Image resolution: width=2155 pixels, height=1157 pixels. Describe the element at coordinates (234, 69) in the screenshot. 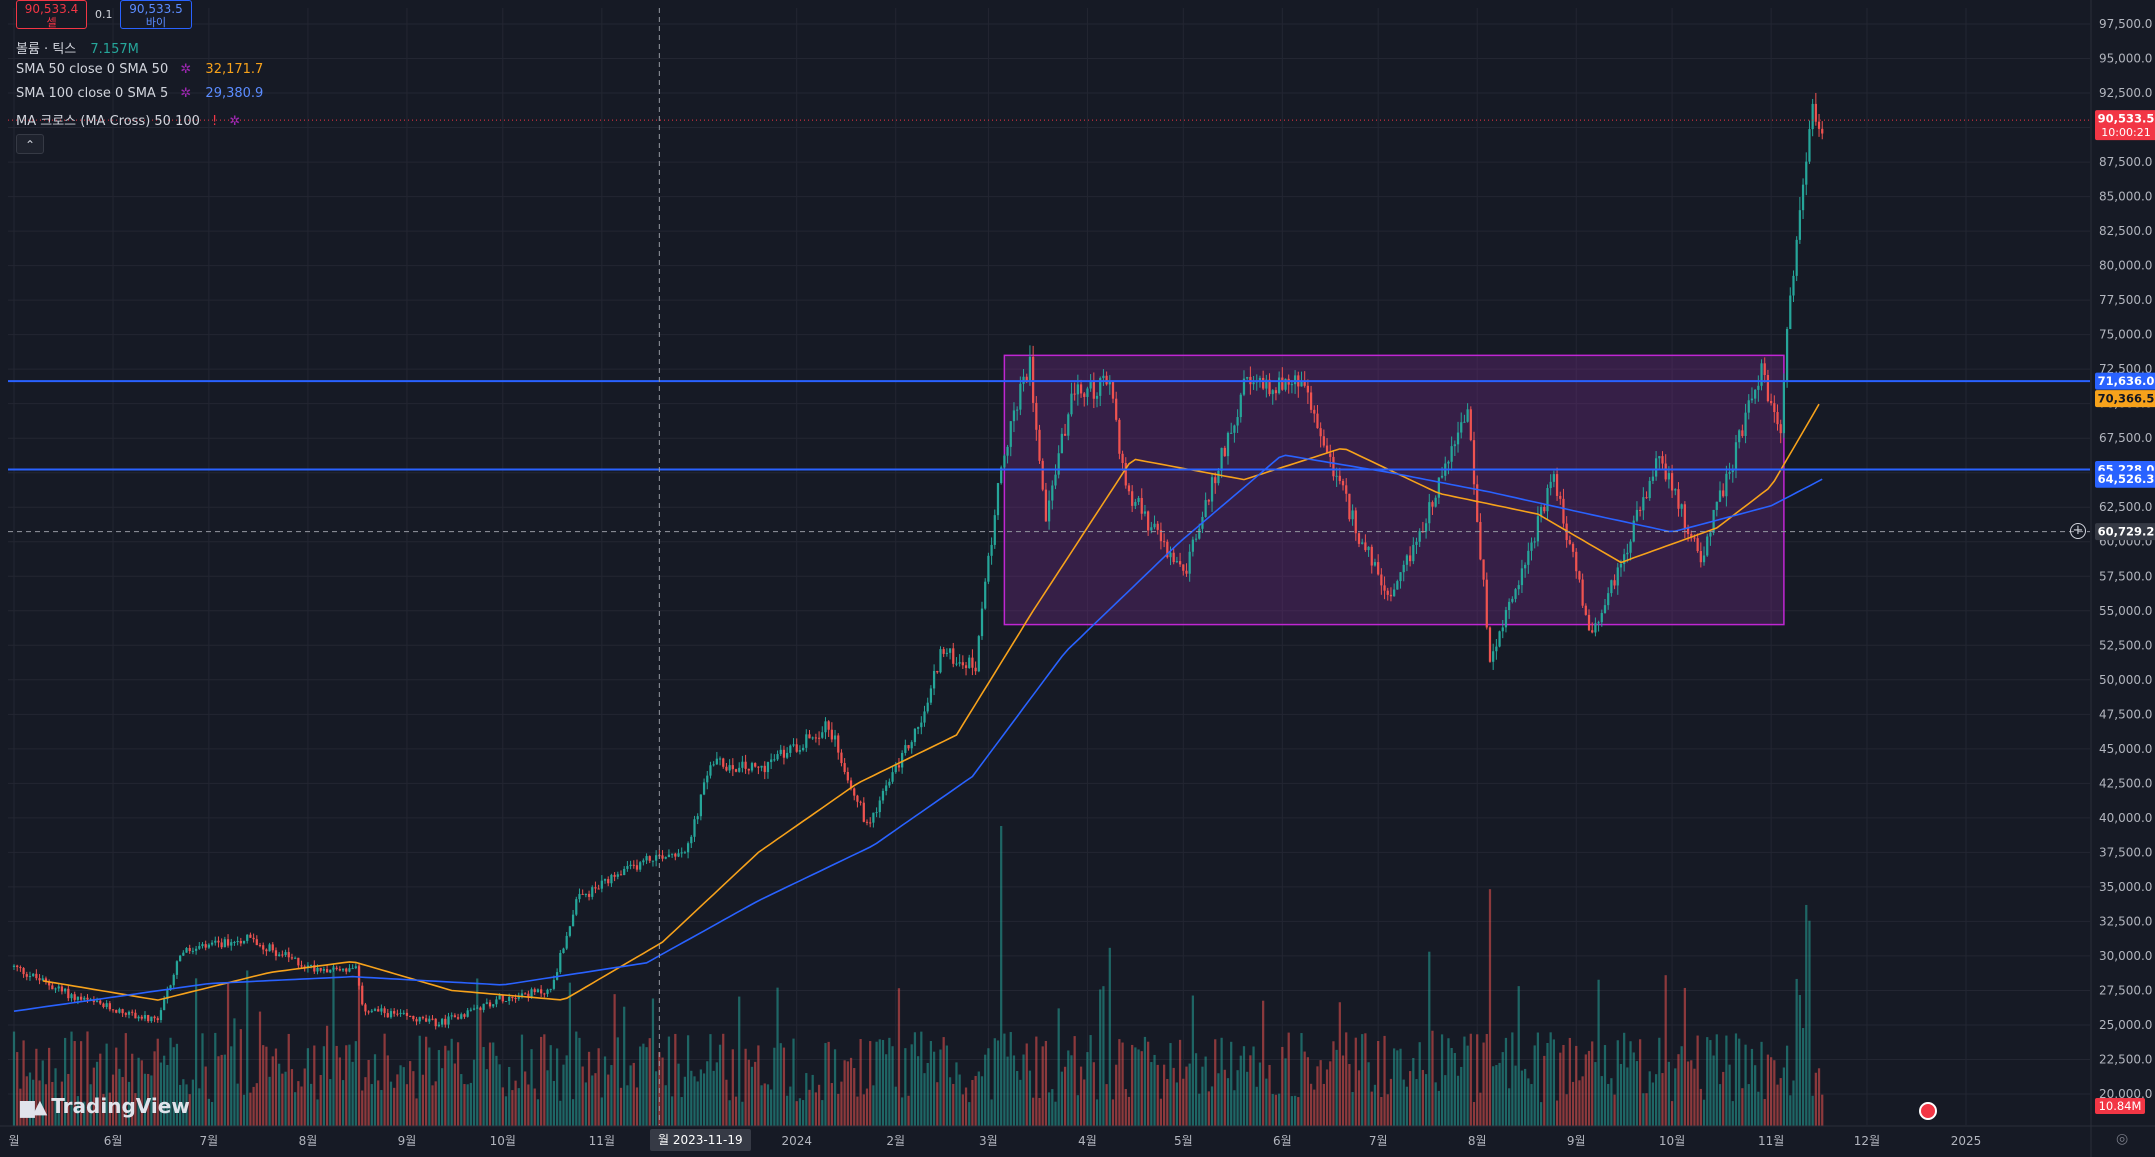

I see `sma50-legend-value: 32,171.7` at that location.